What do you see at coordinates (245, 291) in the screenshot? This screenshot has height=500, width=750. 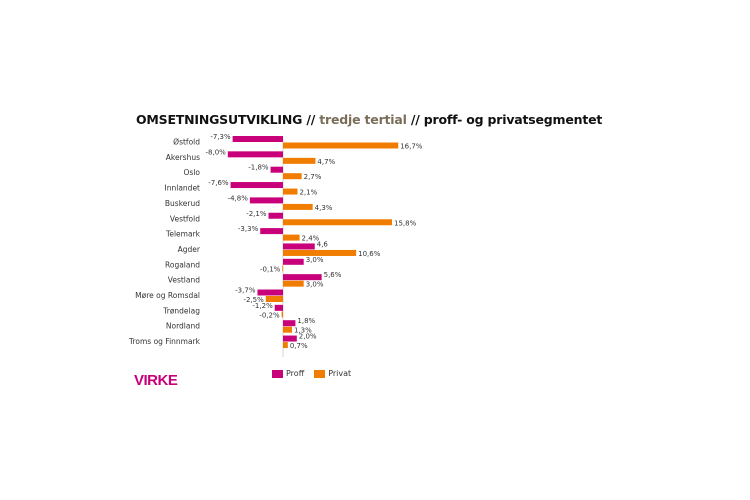 I see `data-label: -3,7%` at bounding box center [245, 291].